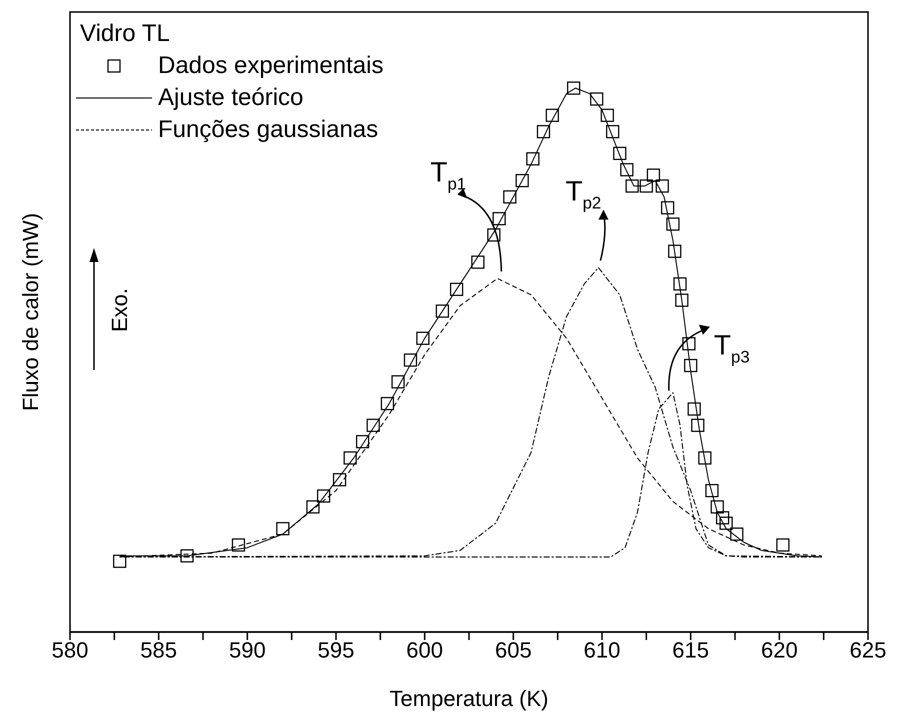 The image size is (900, 724). What do you see at coordinates (70, 650) in the screenshot?
I see `x-tick-label: 580` at bounding box center [70, 650].